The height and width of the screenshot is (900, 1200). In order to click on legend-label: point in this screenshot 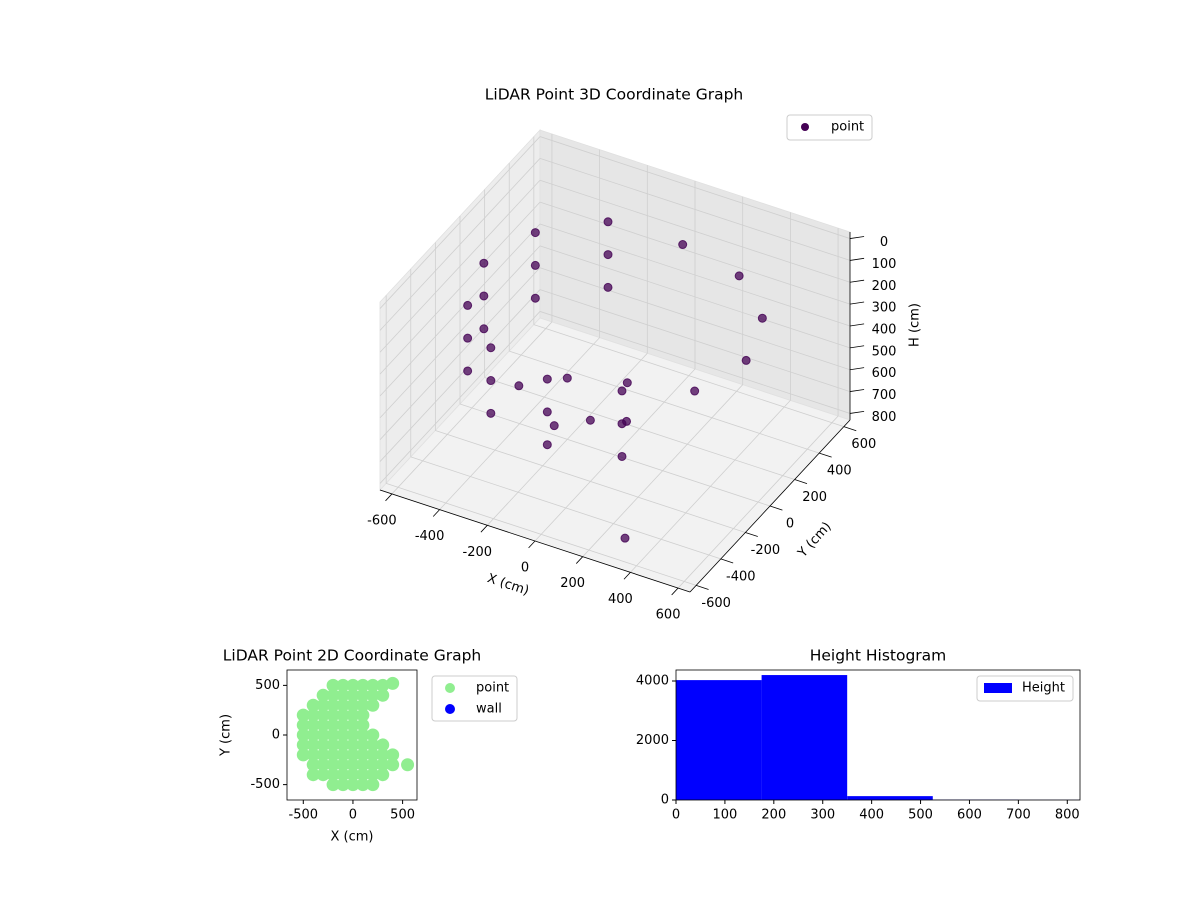, I will do `click(492, 688)`.